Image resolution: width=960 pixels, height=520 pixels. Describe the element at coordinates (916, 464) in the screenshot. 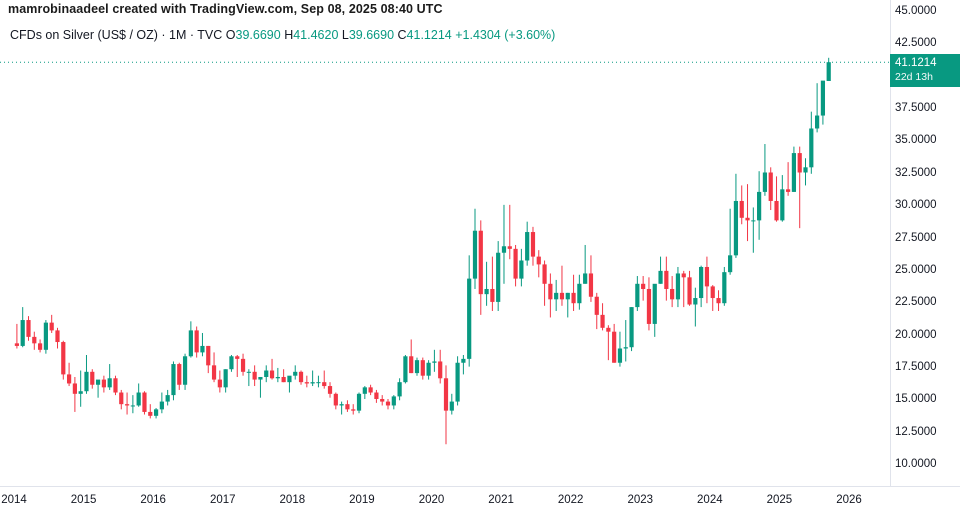

I see `price-tick-label: 10.0000` at that location.